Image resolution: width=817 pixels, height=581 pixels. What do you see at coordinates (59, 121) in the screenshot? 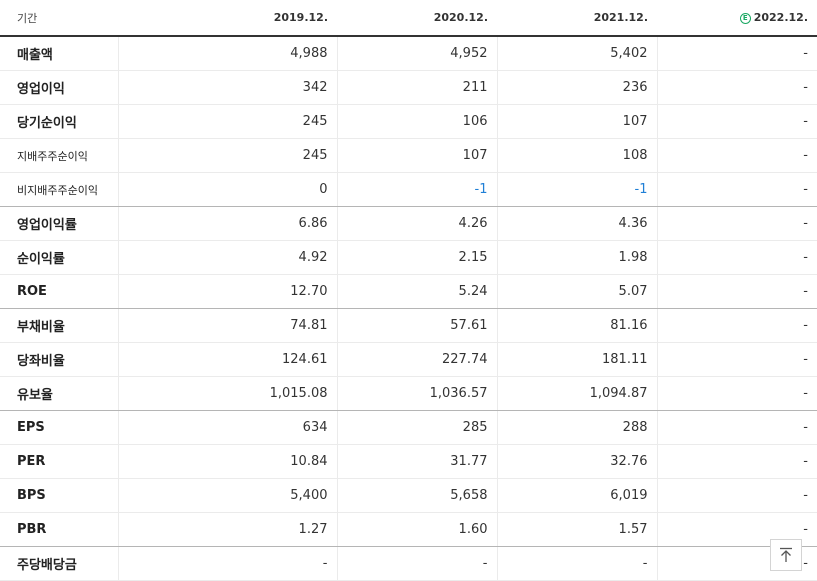
I see `row-label: 당기순이익` at bounding box center [59, 121].